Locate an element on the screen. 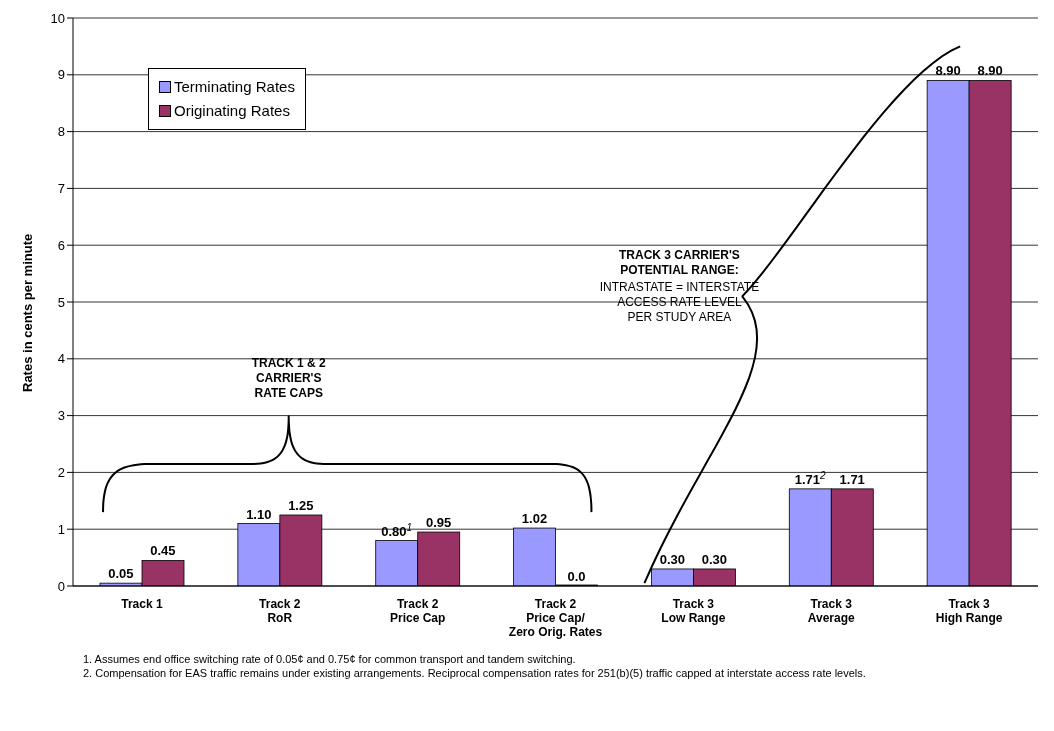  annotation: TRACK 3 CARRIER'S POTENTIAL RANGE: is located at coordinates (679, 263).